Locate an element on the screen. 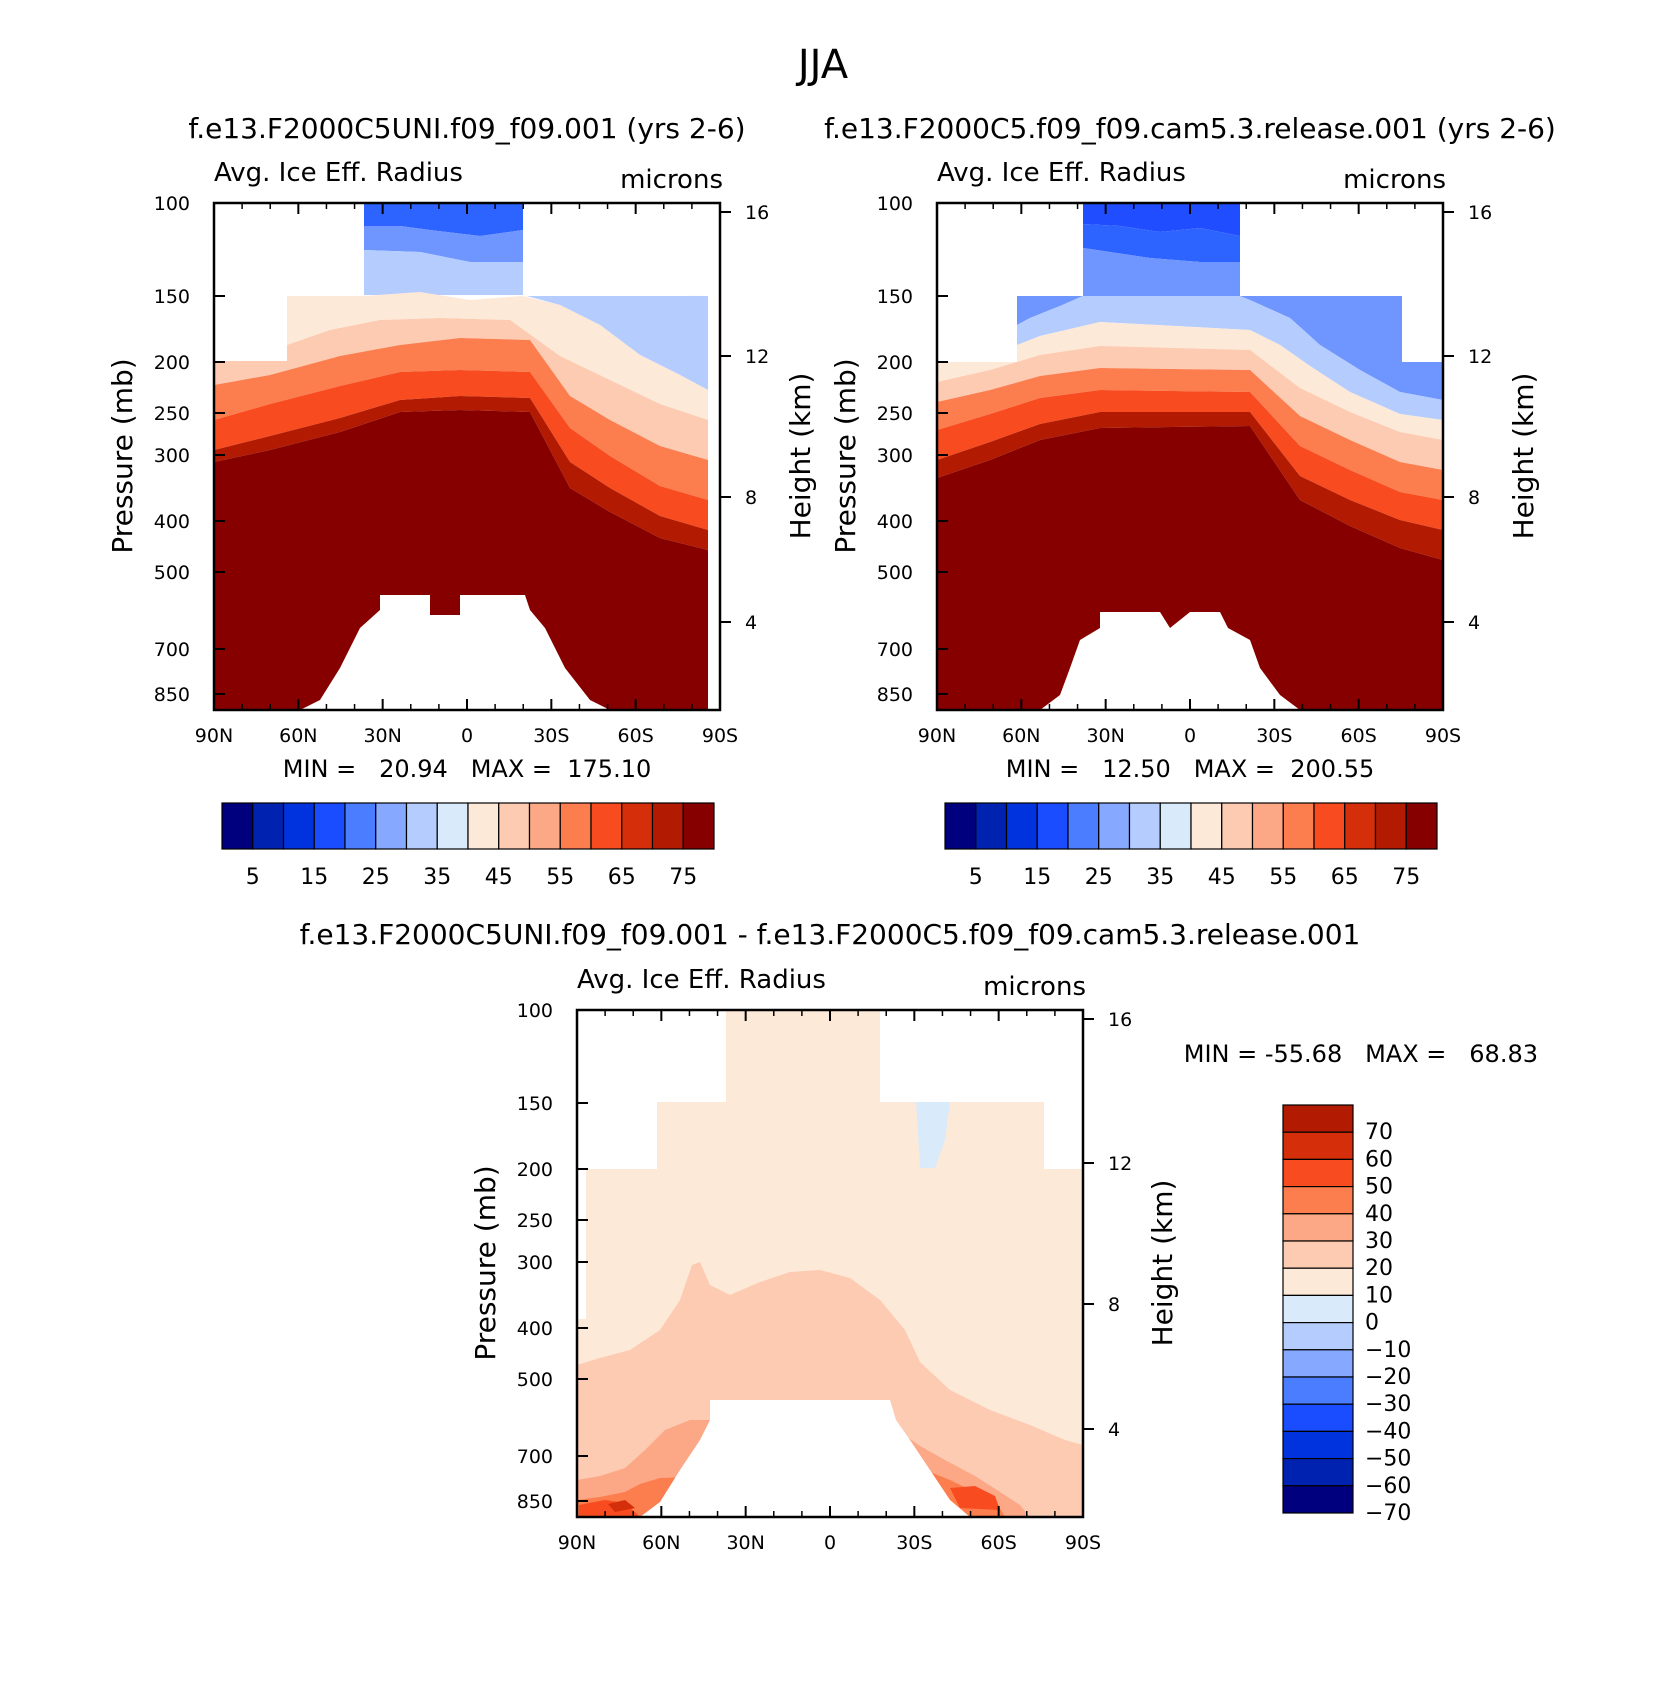 The image size is (1669, 1708). panel-b-field is located at coordinates (1190, 456).